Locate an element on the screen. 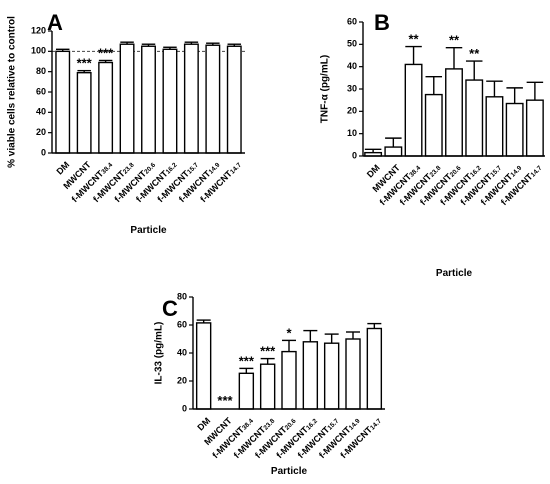  panel-letter: B is located at coordinates (382, 22).